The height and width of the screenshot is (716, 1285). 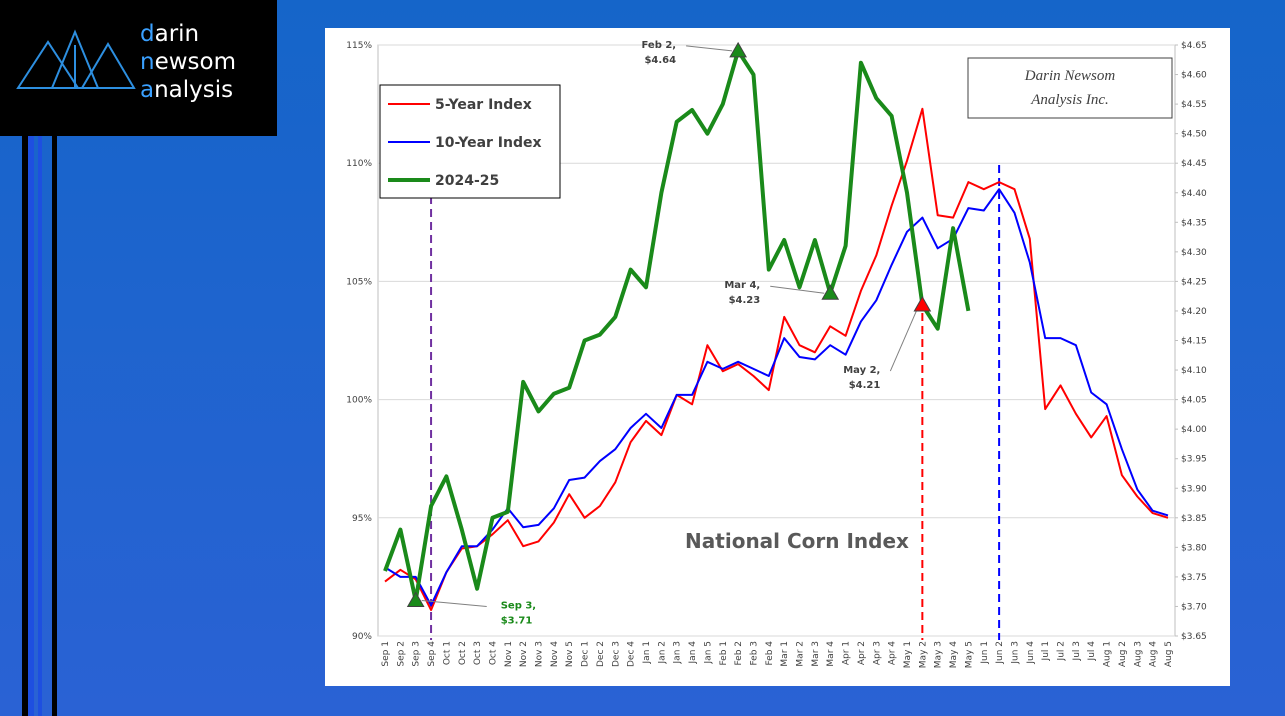 What do you see at coordinates (1062, 651) in the screenshot?
I see `x-tick-label: Jul 2` at bounding box center [1062, 651].